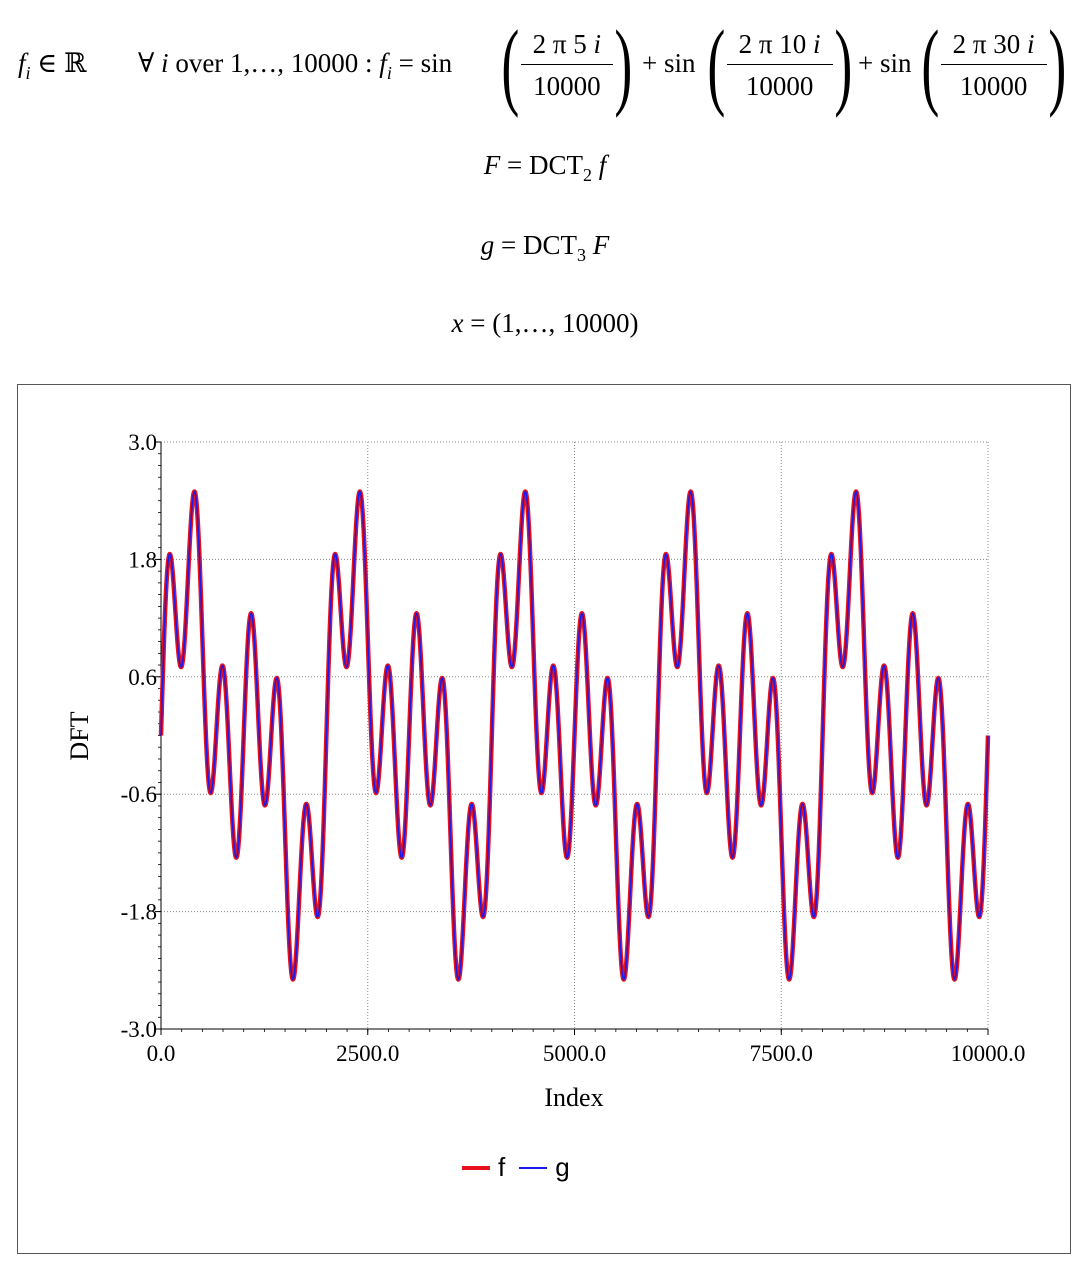 Image resolution: width=1090 pixels, height=1274 pixels. I want to click on legend: f g, so click(523, 1167).